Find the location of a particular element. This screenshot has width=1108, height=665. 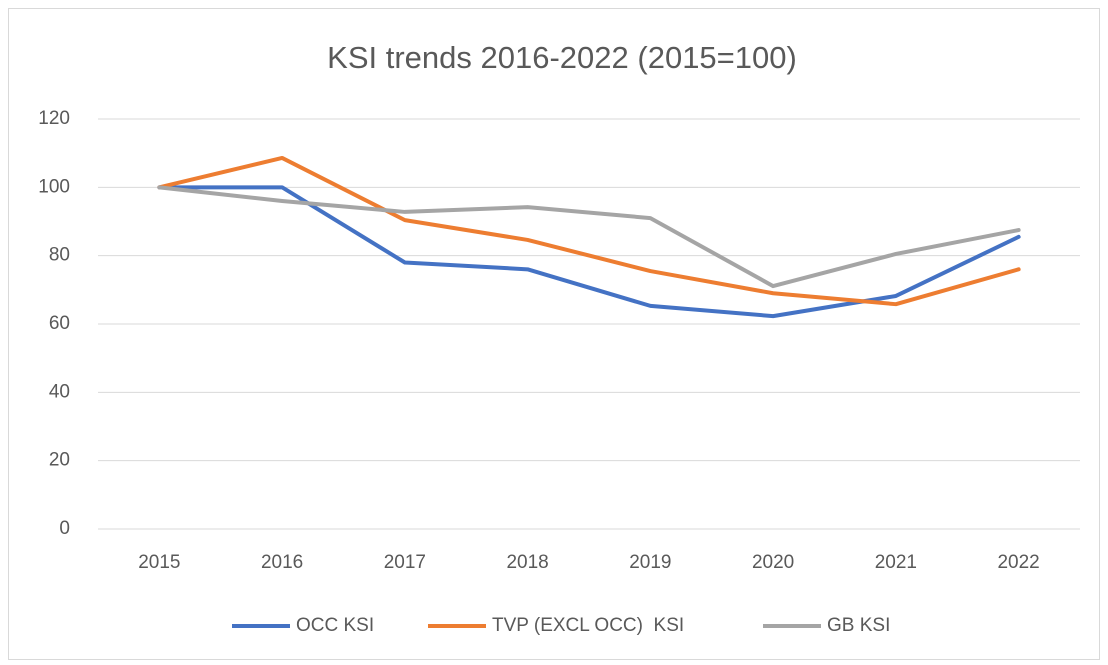

x-tick-label: 2017 is located at coordinates (405, 562).